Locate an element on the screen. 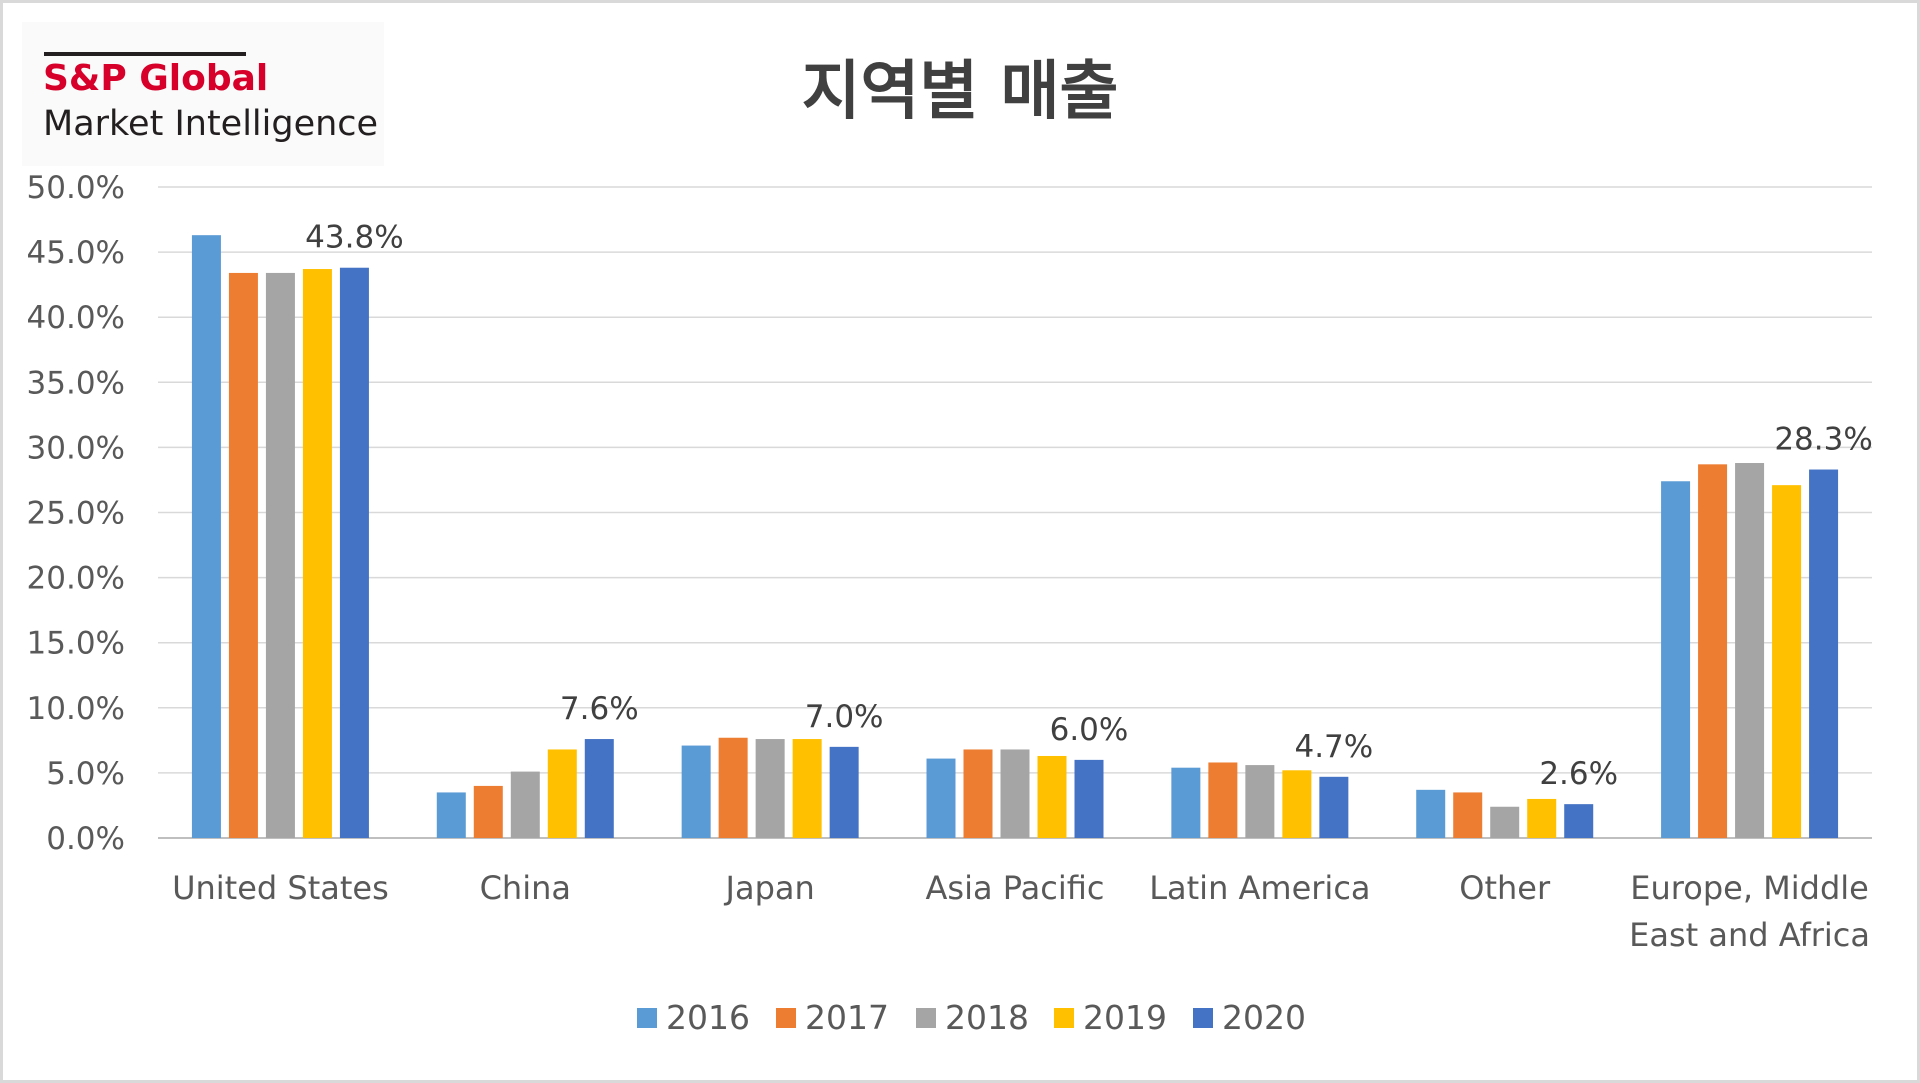 This screenshot has height=1083, width=1920. x-category-label: United States is located at coordinates (280, 888).